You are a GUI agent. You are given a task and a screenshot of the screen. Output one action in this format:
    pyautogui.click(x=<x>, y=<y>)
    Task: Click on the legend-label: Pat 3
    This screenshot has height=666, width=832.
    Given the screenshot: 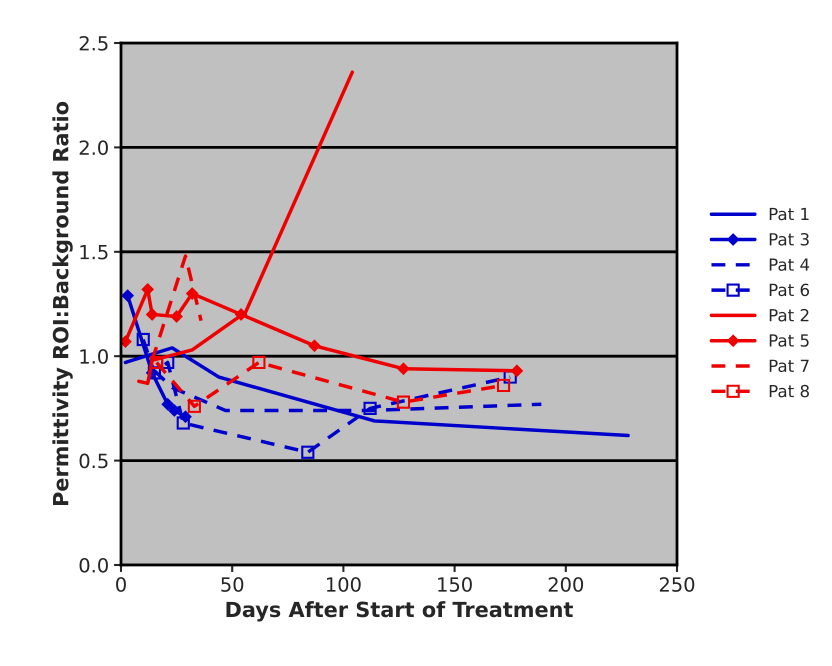 What is the action you would take?
    pyautogui.click(x=789, y=239)
    